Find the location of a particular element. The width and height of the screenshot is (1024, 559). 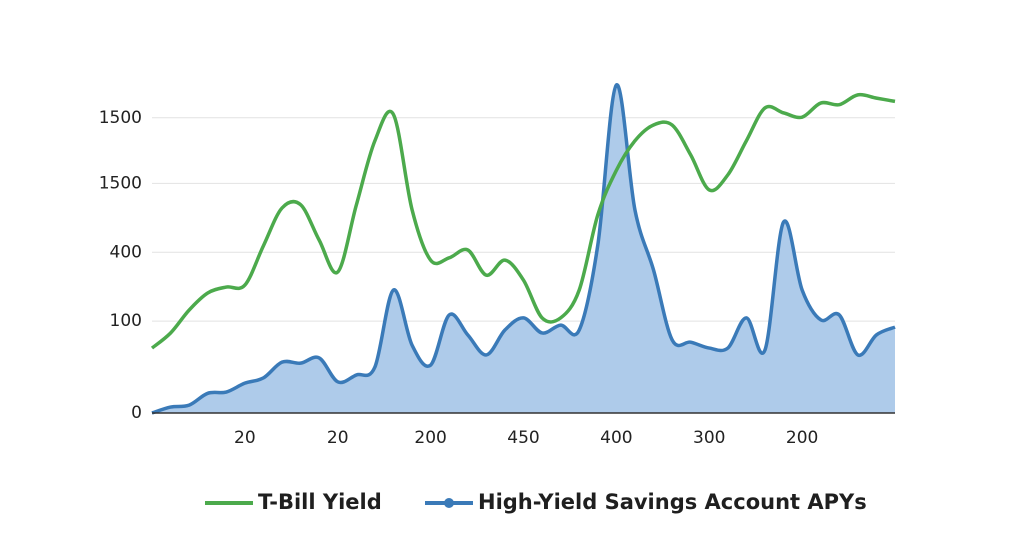

y-tick-label: 400 is located at coordinates (126, 252).